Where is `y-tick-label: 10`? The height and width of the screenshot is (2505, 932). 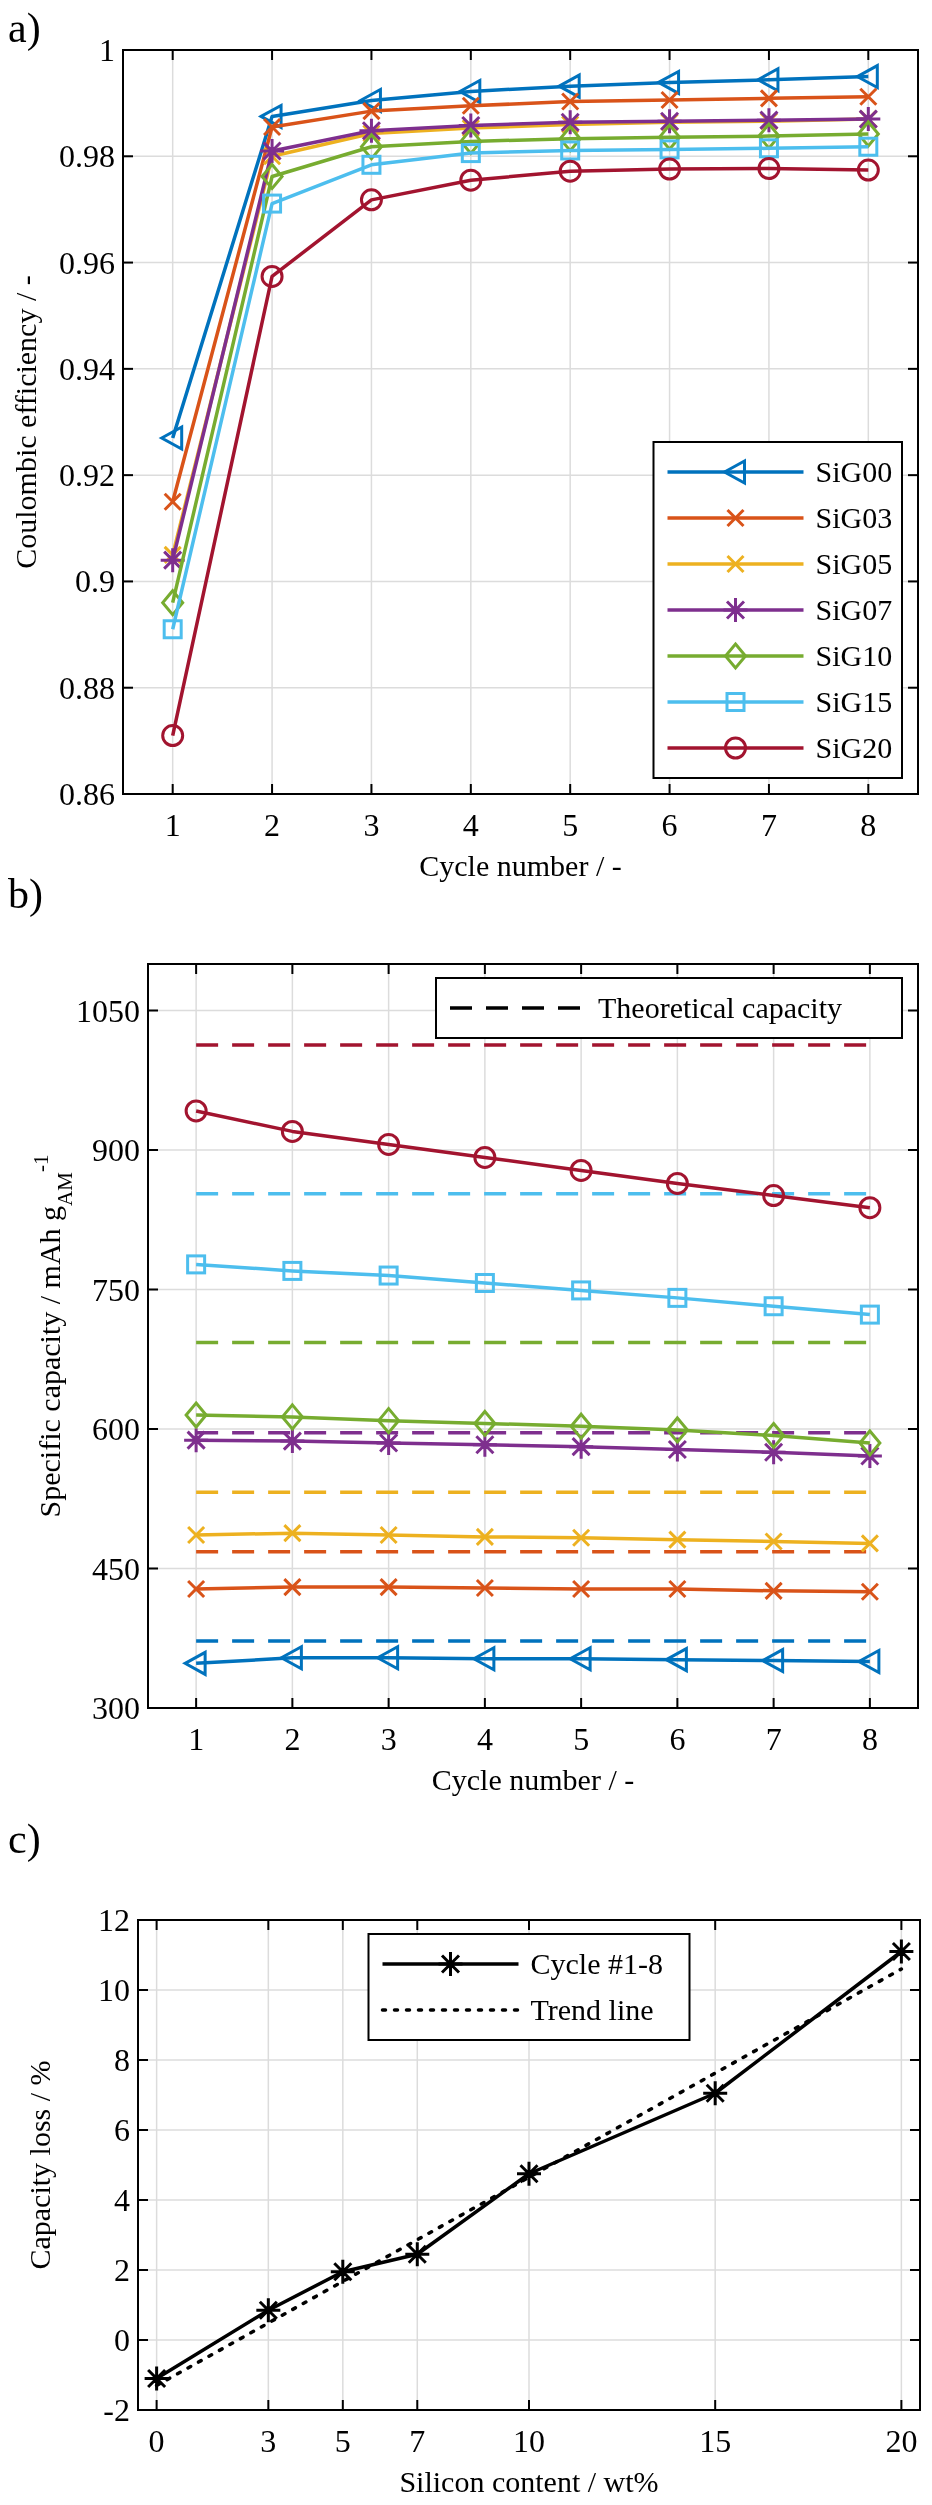 y-tick-label: 10 is located at coordinates (114, 1990).